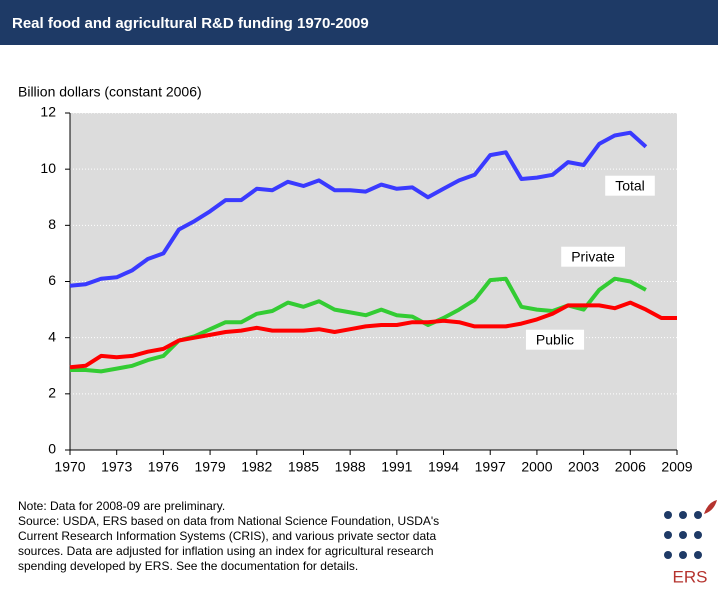  I want to click on x-tick-label: 1997, so click(490, 467).